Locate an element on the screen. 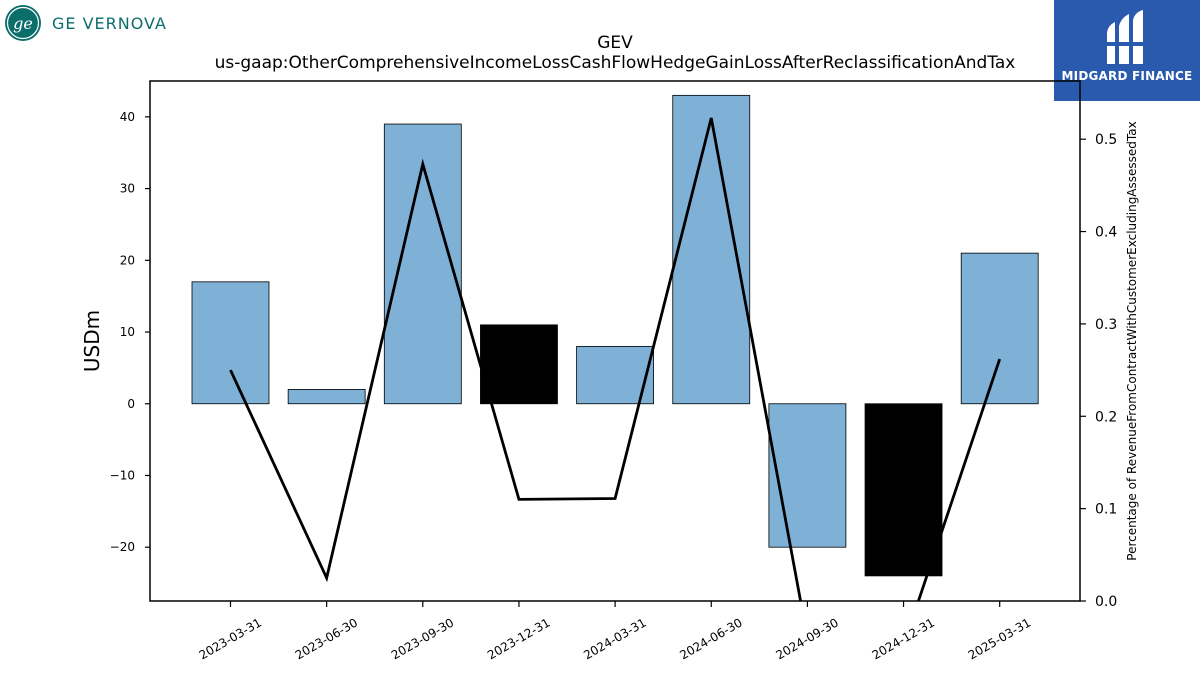 The height and width of the screenshot is (675, 1200). ge-vernova-logo: ge GE VERNOVA is located at coordinates (85, 23).